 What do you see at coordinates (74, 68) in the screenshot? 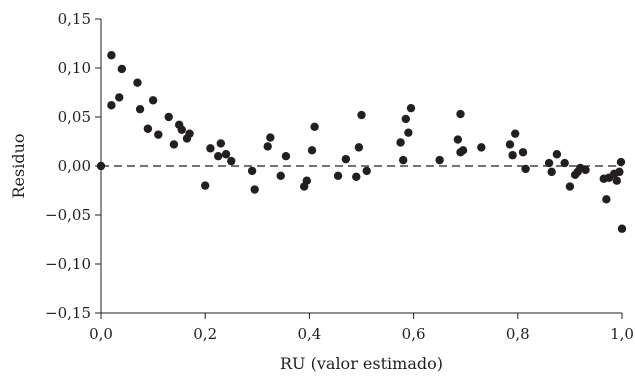
I see `y-tick-label: 0,10` at bounding box center [74, 68].